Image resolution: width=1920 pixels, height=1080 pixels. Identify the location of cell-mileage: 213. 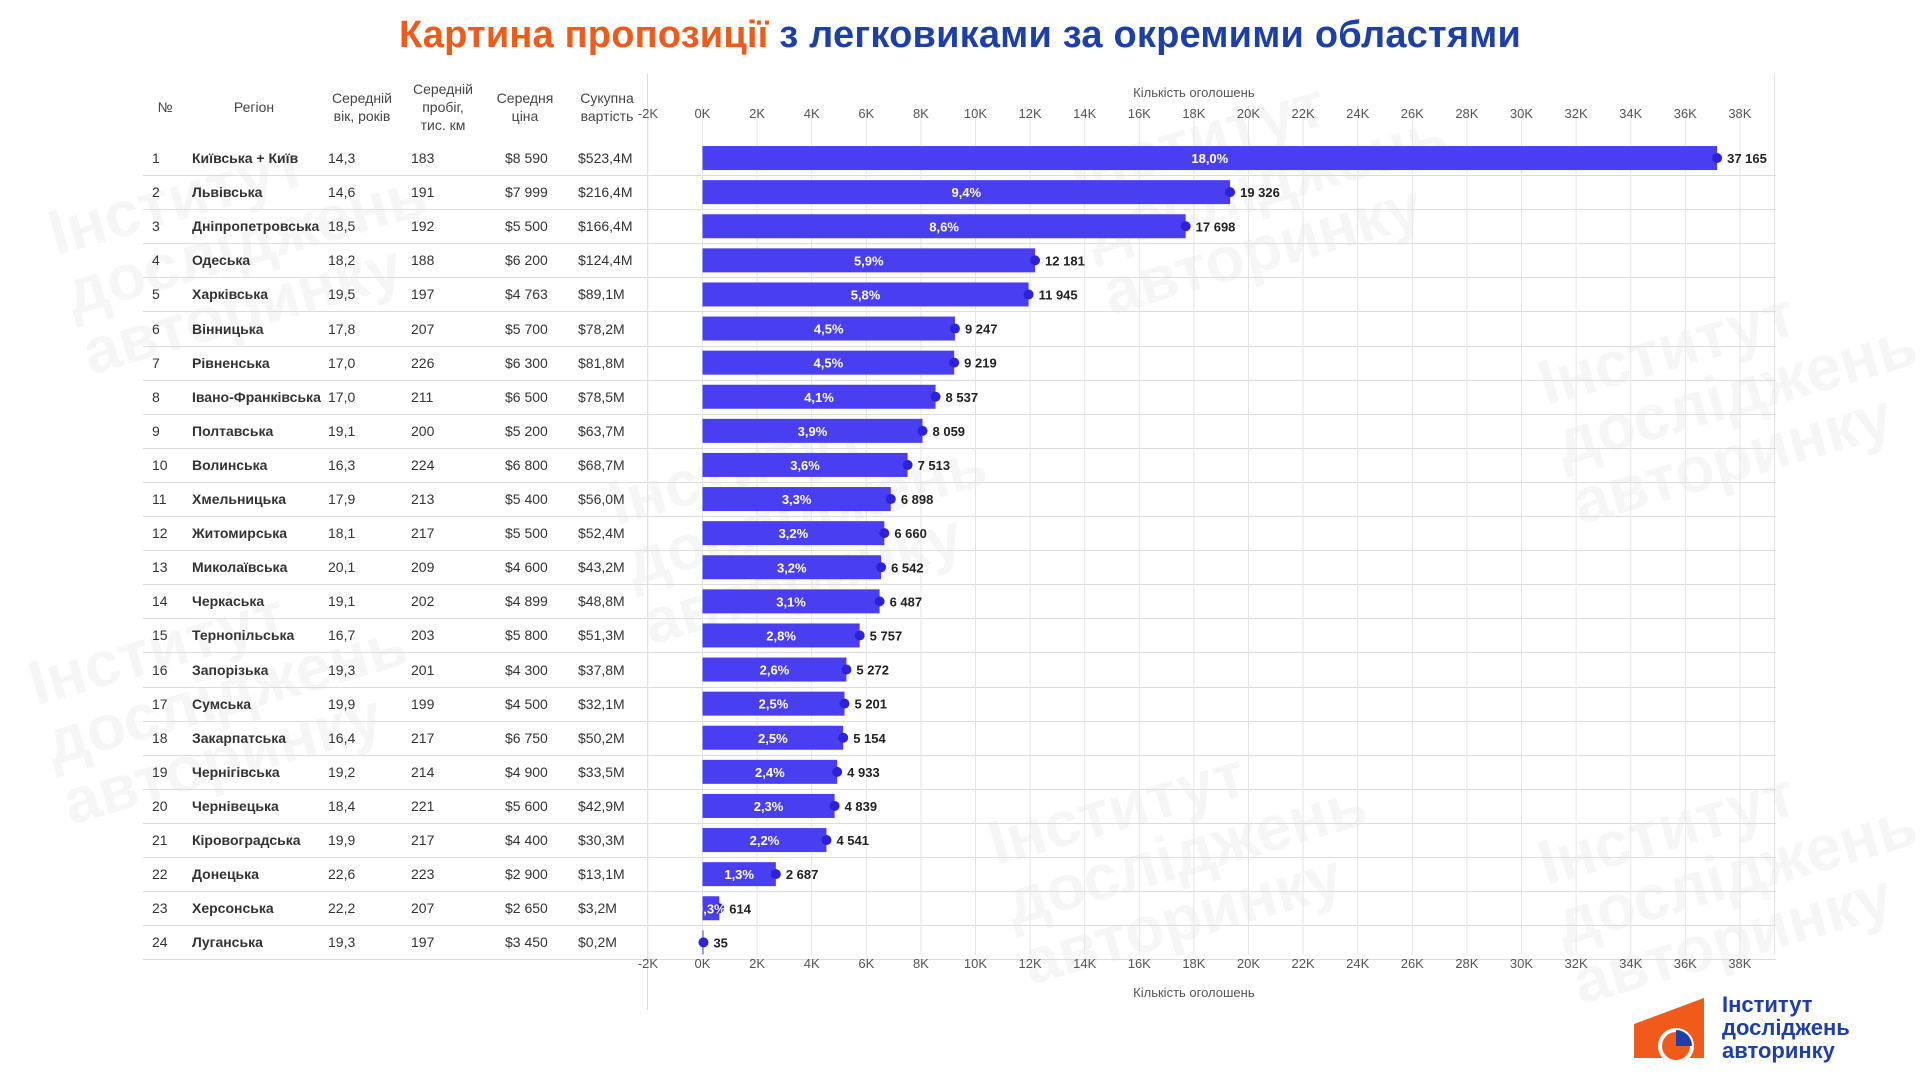
(423, 499).